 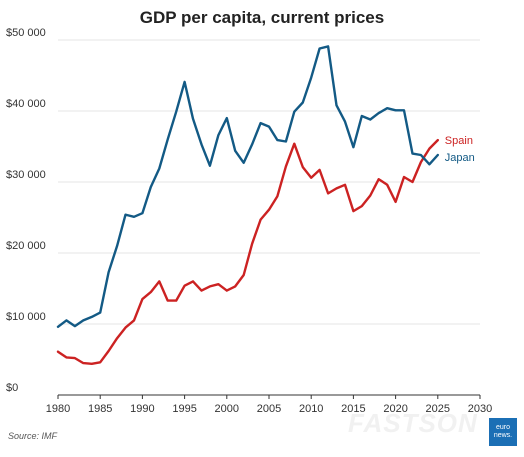 I want to click on y-tick-label: $40 000, so click(x=26, y=104).